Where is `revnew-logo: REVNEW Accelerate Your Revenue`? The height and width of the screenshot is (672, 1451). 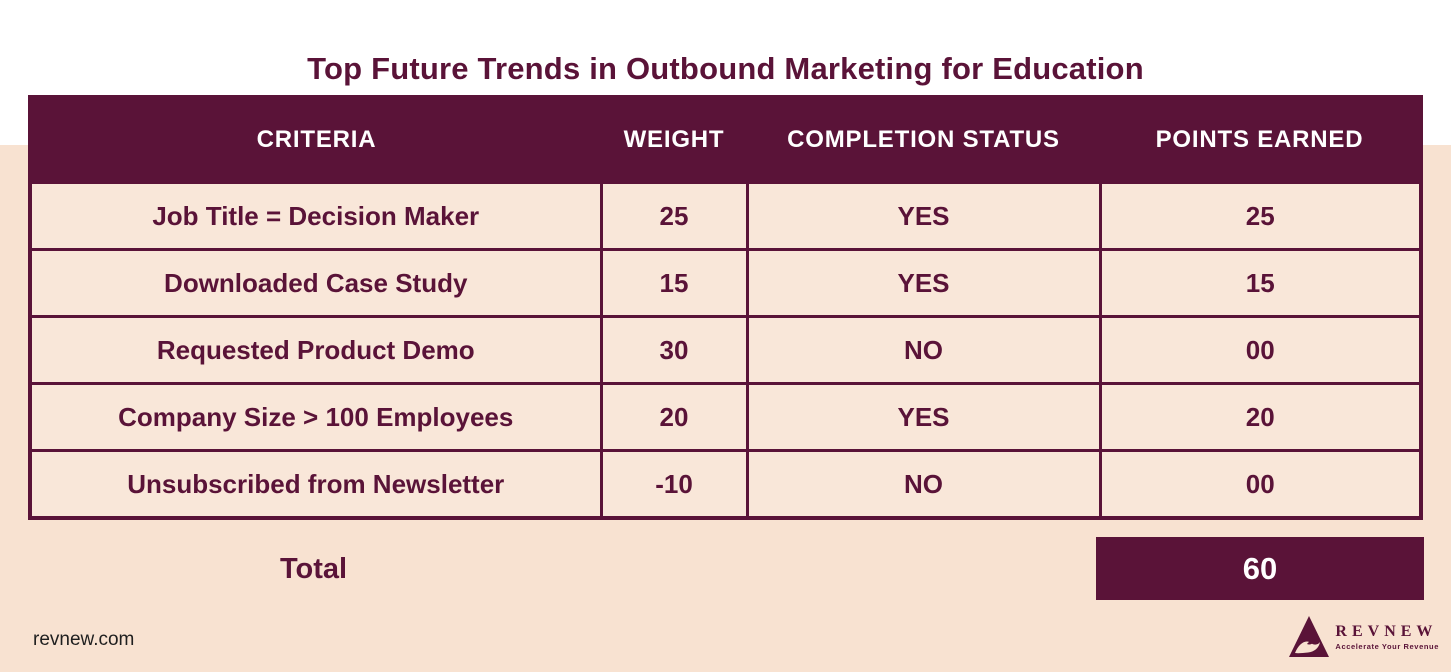
revnew-logo: REVNEW Accelerate Your Revenue is located at coordinates (1363, 637).